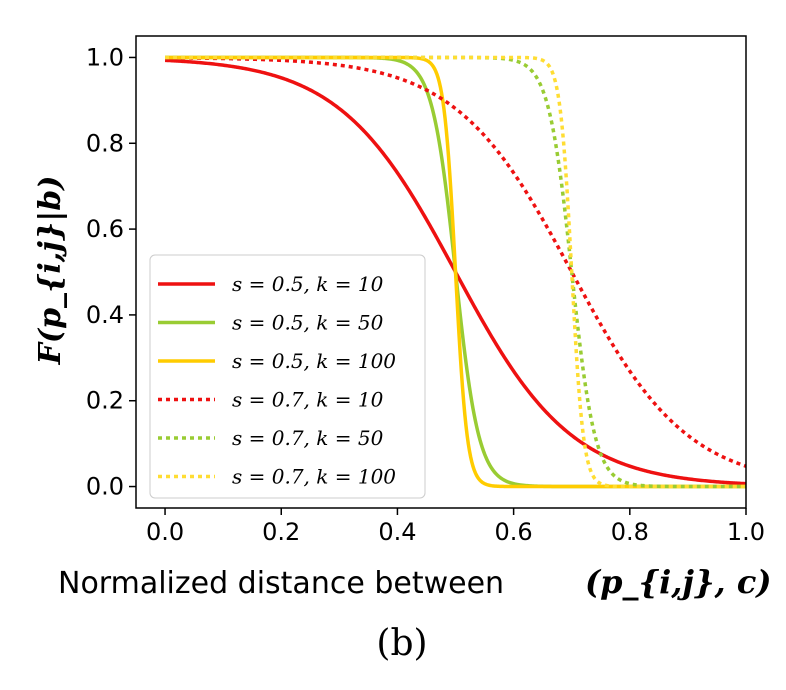 This screenshot has height=690, width=786. Describe the element at coordinates (105, 401) in the screenshot. I see `y-tick-label: 0.2` at that location.